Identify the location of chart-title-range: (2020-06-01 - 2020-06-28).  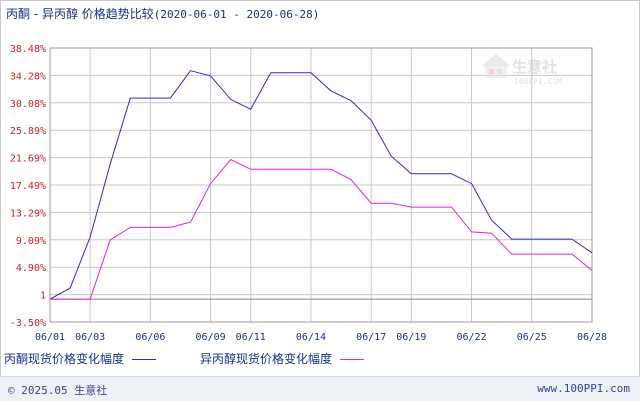
(236, 14).